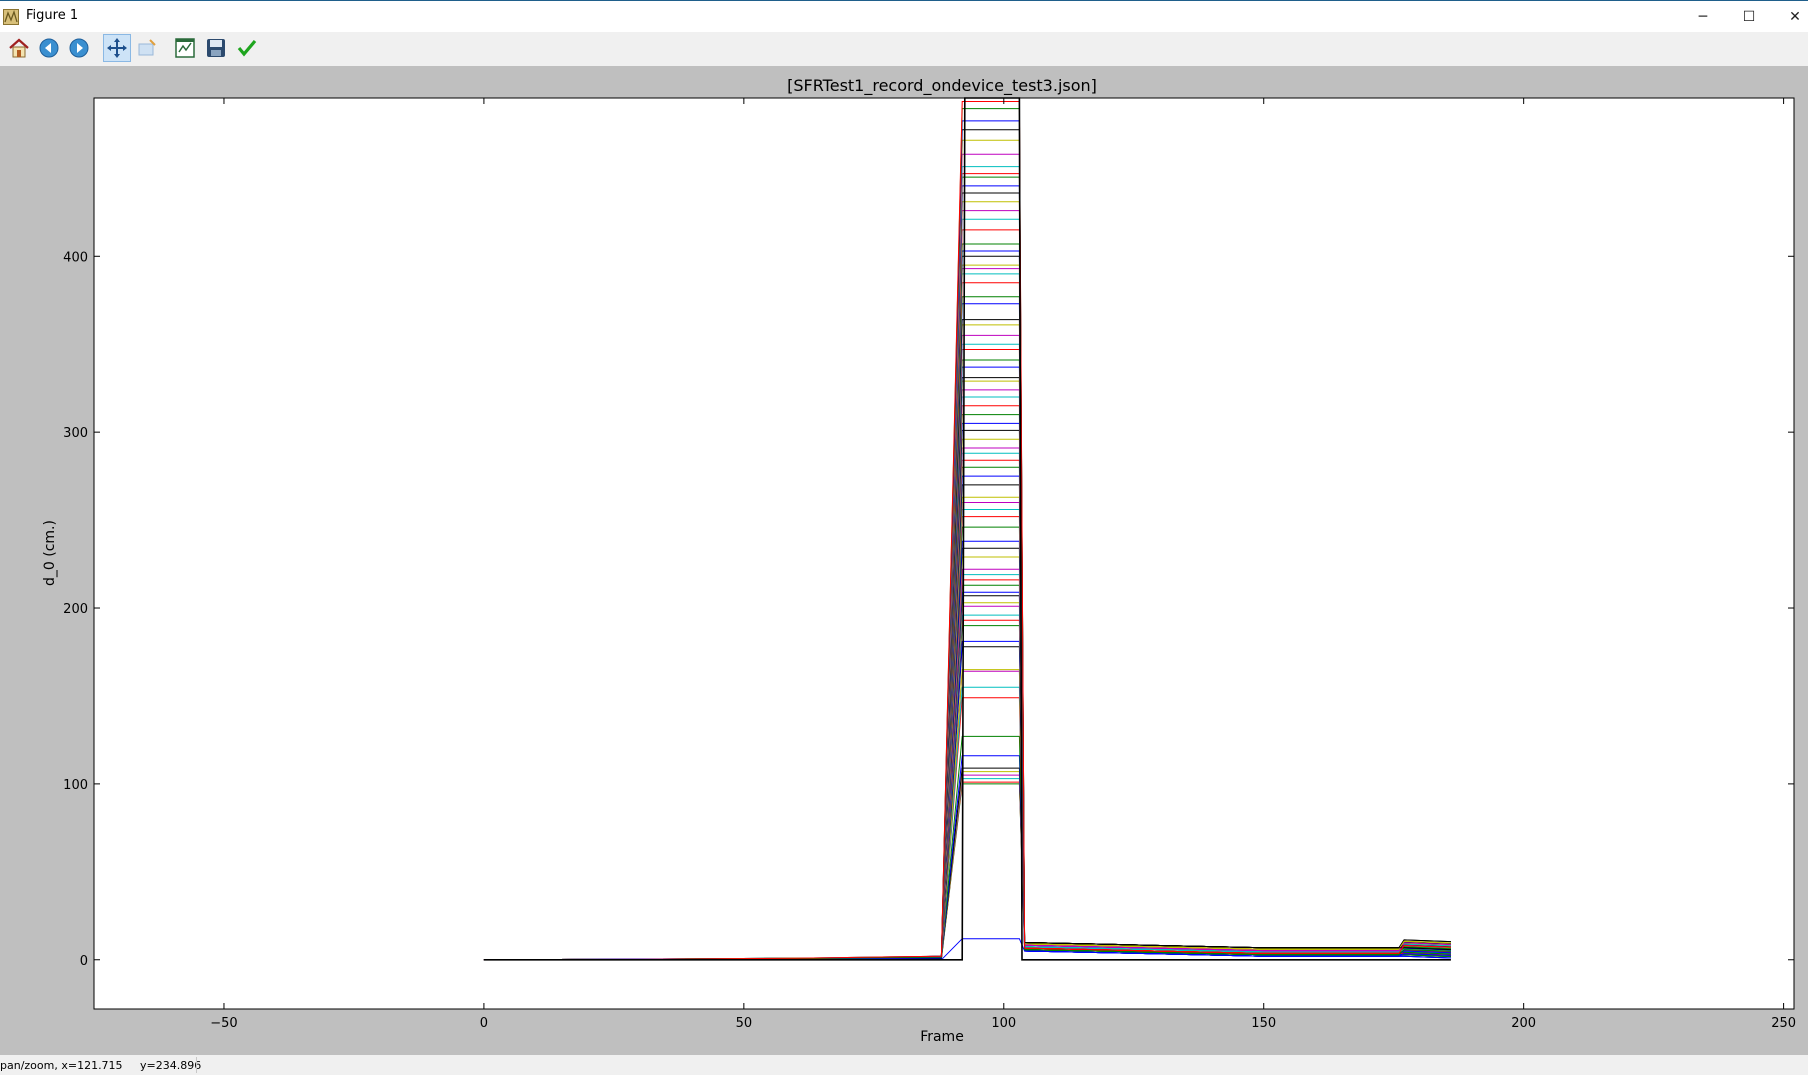  I want to click on home-icon, so click(19, 48).